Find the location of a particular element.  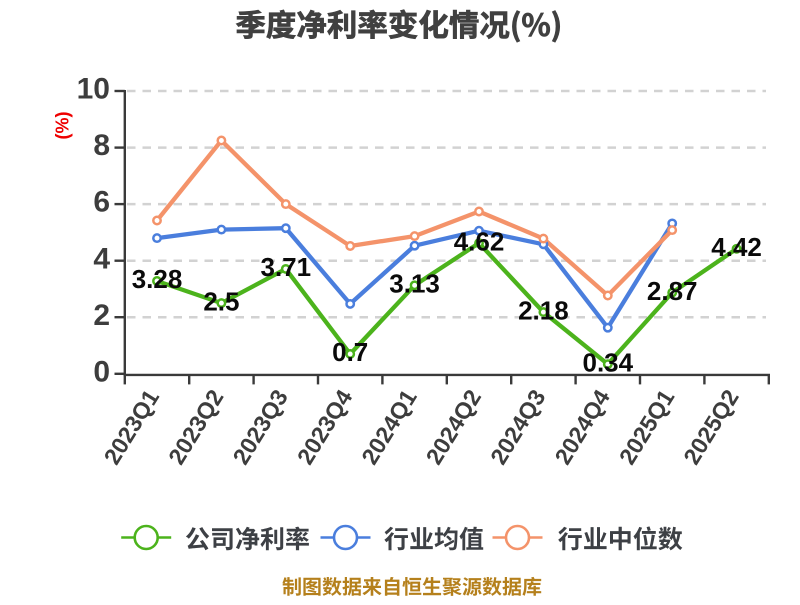

svg-text: 4.62 is located at coordinates (479, 241).